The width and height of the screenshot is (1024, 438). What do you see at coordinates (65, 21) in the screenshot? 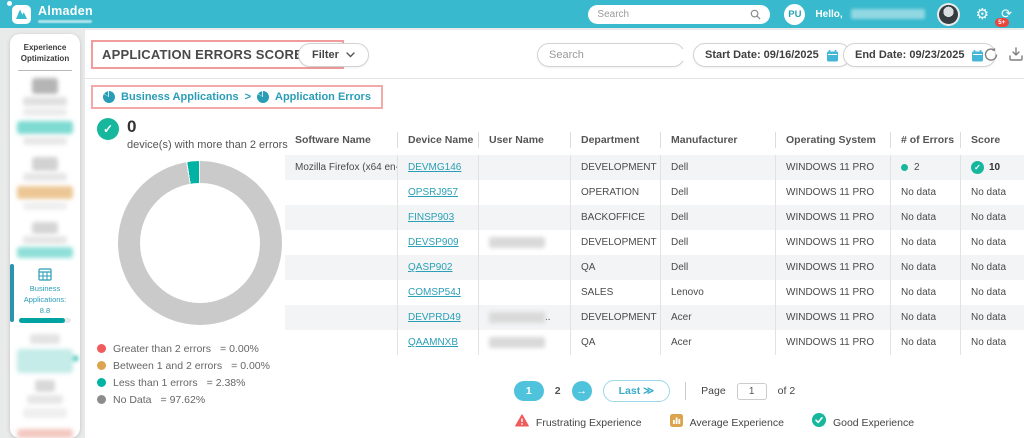
I see `brand-tagline-redacted` at bounding box center [65, 21].